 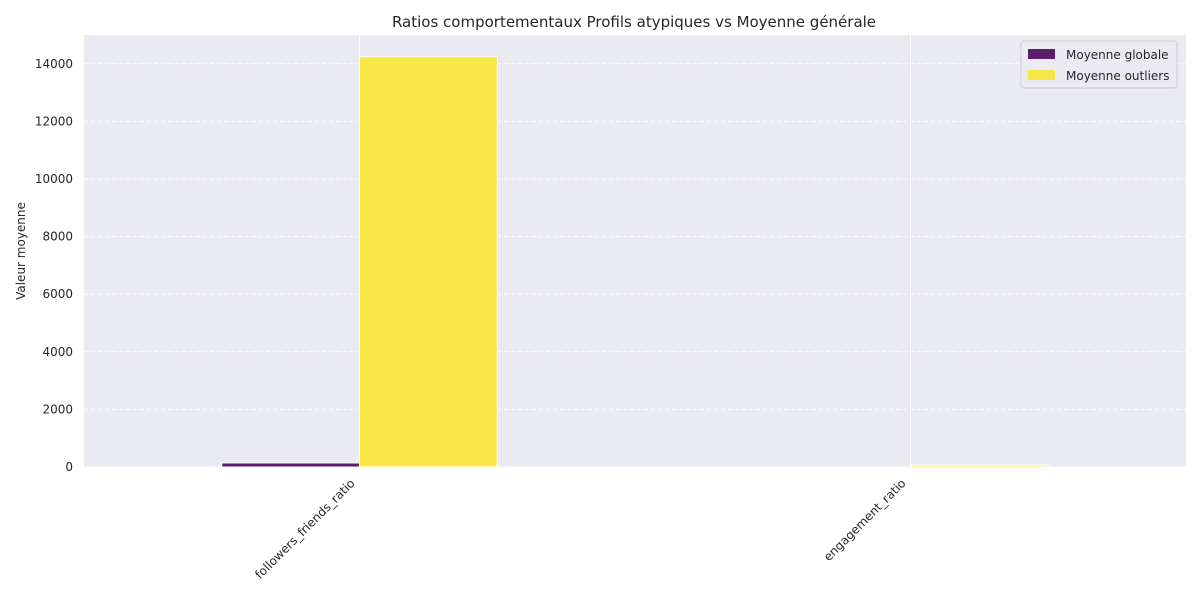 I want to click on legend-swatch-moyenne-globale, so click(x=1041, y=54).